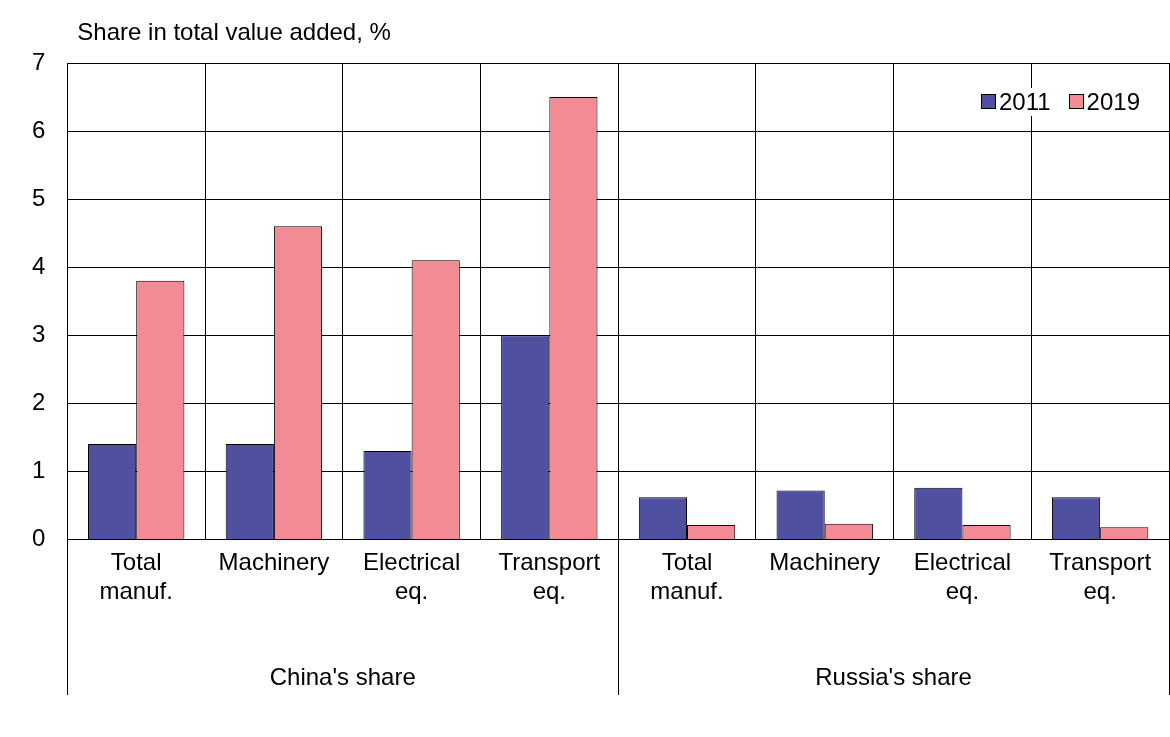  Describe the element at coordinates (38, 197) in the screenshot. I see `y-tick-label: 5` at that location.